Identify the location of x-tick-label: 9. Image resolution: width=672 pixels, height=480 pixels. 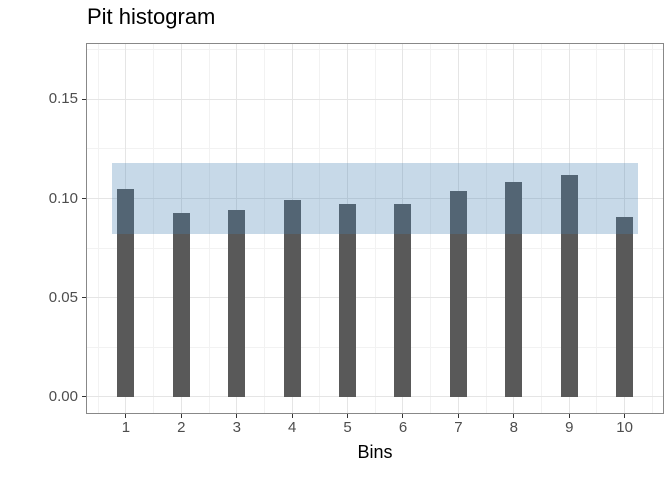
(569, 427).